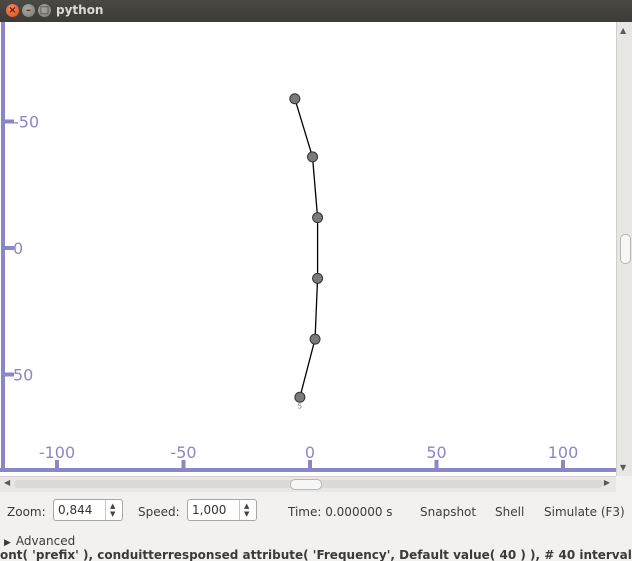 Image resolution: width=632 pixels, height=561 pixels. What do you see at coordinates (28, 10) in the screenshot?
I see `minimize-window-button: –` at bounding box center [28, 10].